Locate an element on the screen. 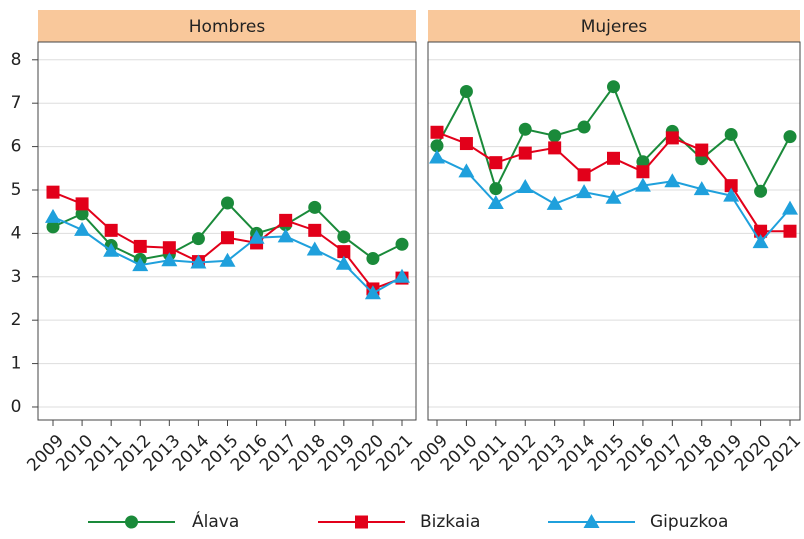 This screenshot has width=804, height=539. panel-title: Mujeres is located at coordinates (614, 27).